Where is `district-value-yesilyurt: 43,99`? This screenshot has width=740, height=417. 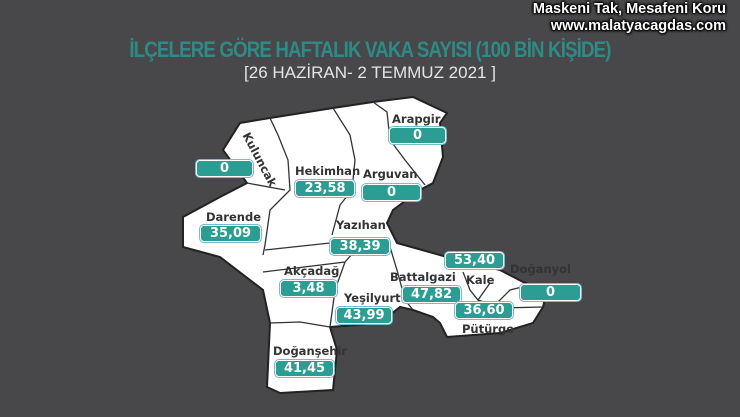
district-value-yesilyurt: 43,99 is located at coordinates (364, 315).